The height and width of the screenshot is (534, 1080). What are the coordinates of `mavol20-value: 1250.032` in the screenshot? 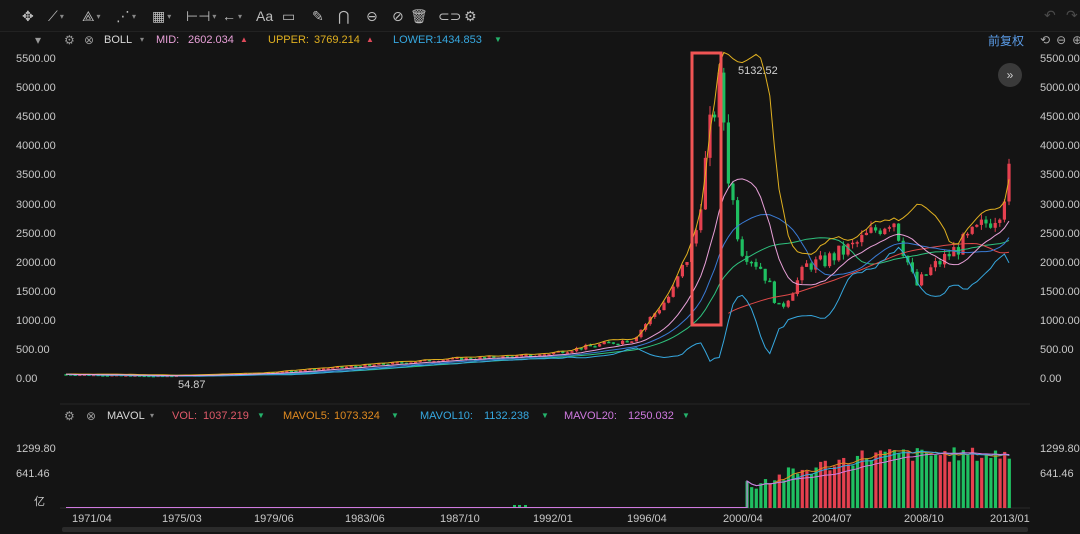 It's located at (651, 416).